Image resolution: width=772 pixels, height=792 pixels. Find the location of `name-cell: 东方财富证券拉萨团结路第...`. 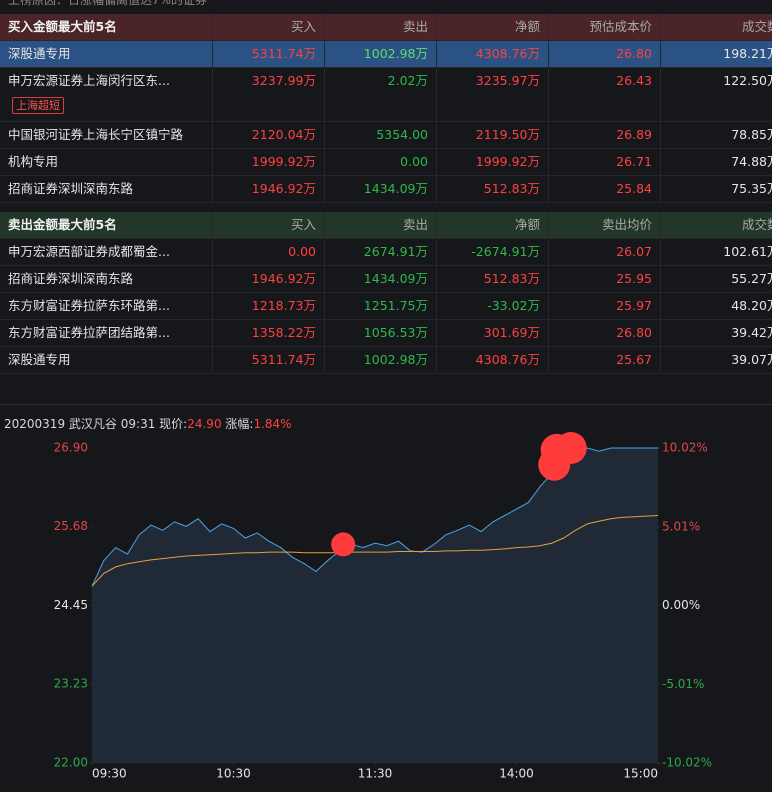

name-cell: 东方财富证券拉萨团结路第... is located at coordinates (106, 333).